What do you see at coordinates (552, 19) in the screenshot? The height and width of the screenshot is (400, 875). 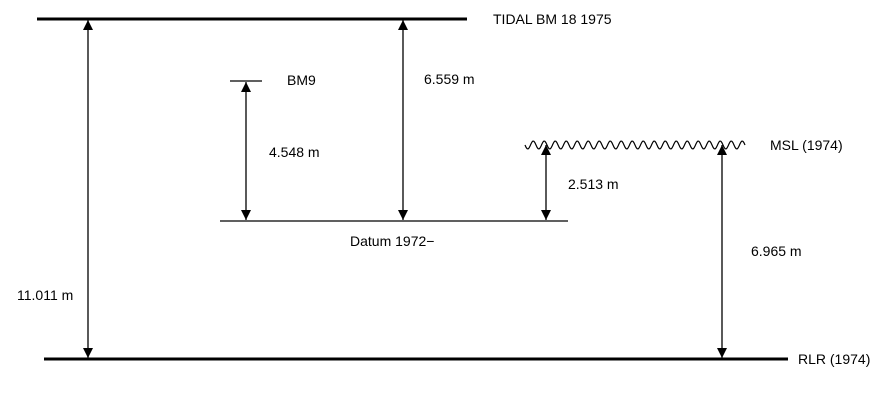 I see `tidal-bm-label: TIDAL BM 18 1975` at bounding box center [552, 19].